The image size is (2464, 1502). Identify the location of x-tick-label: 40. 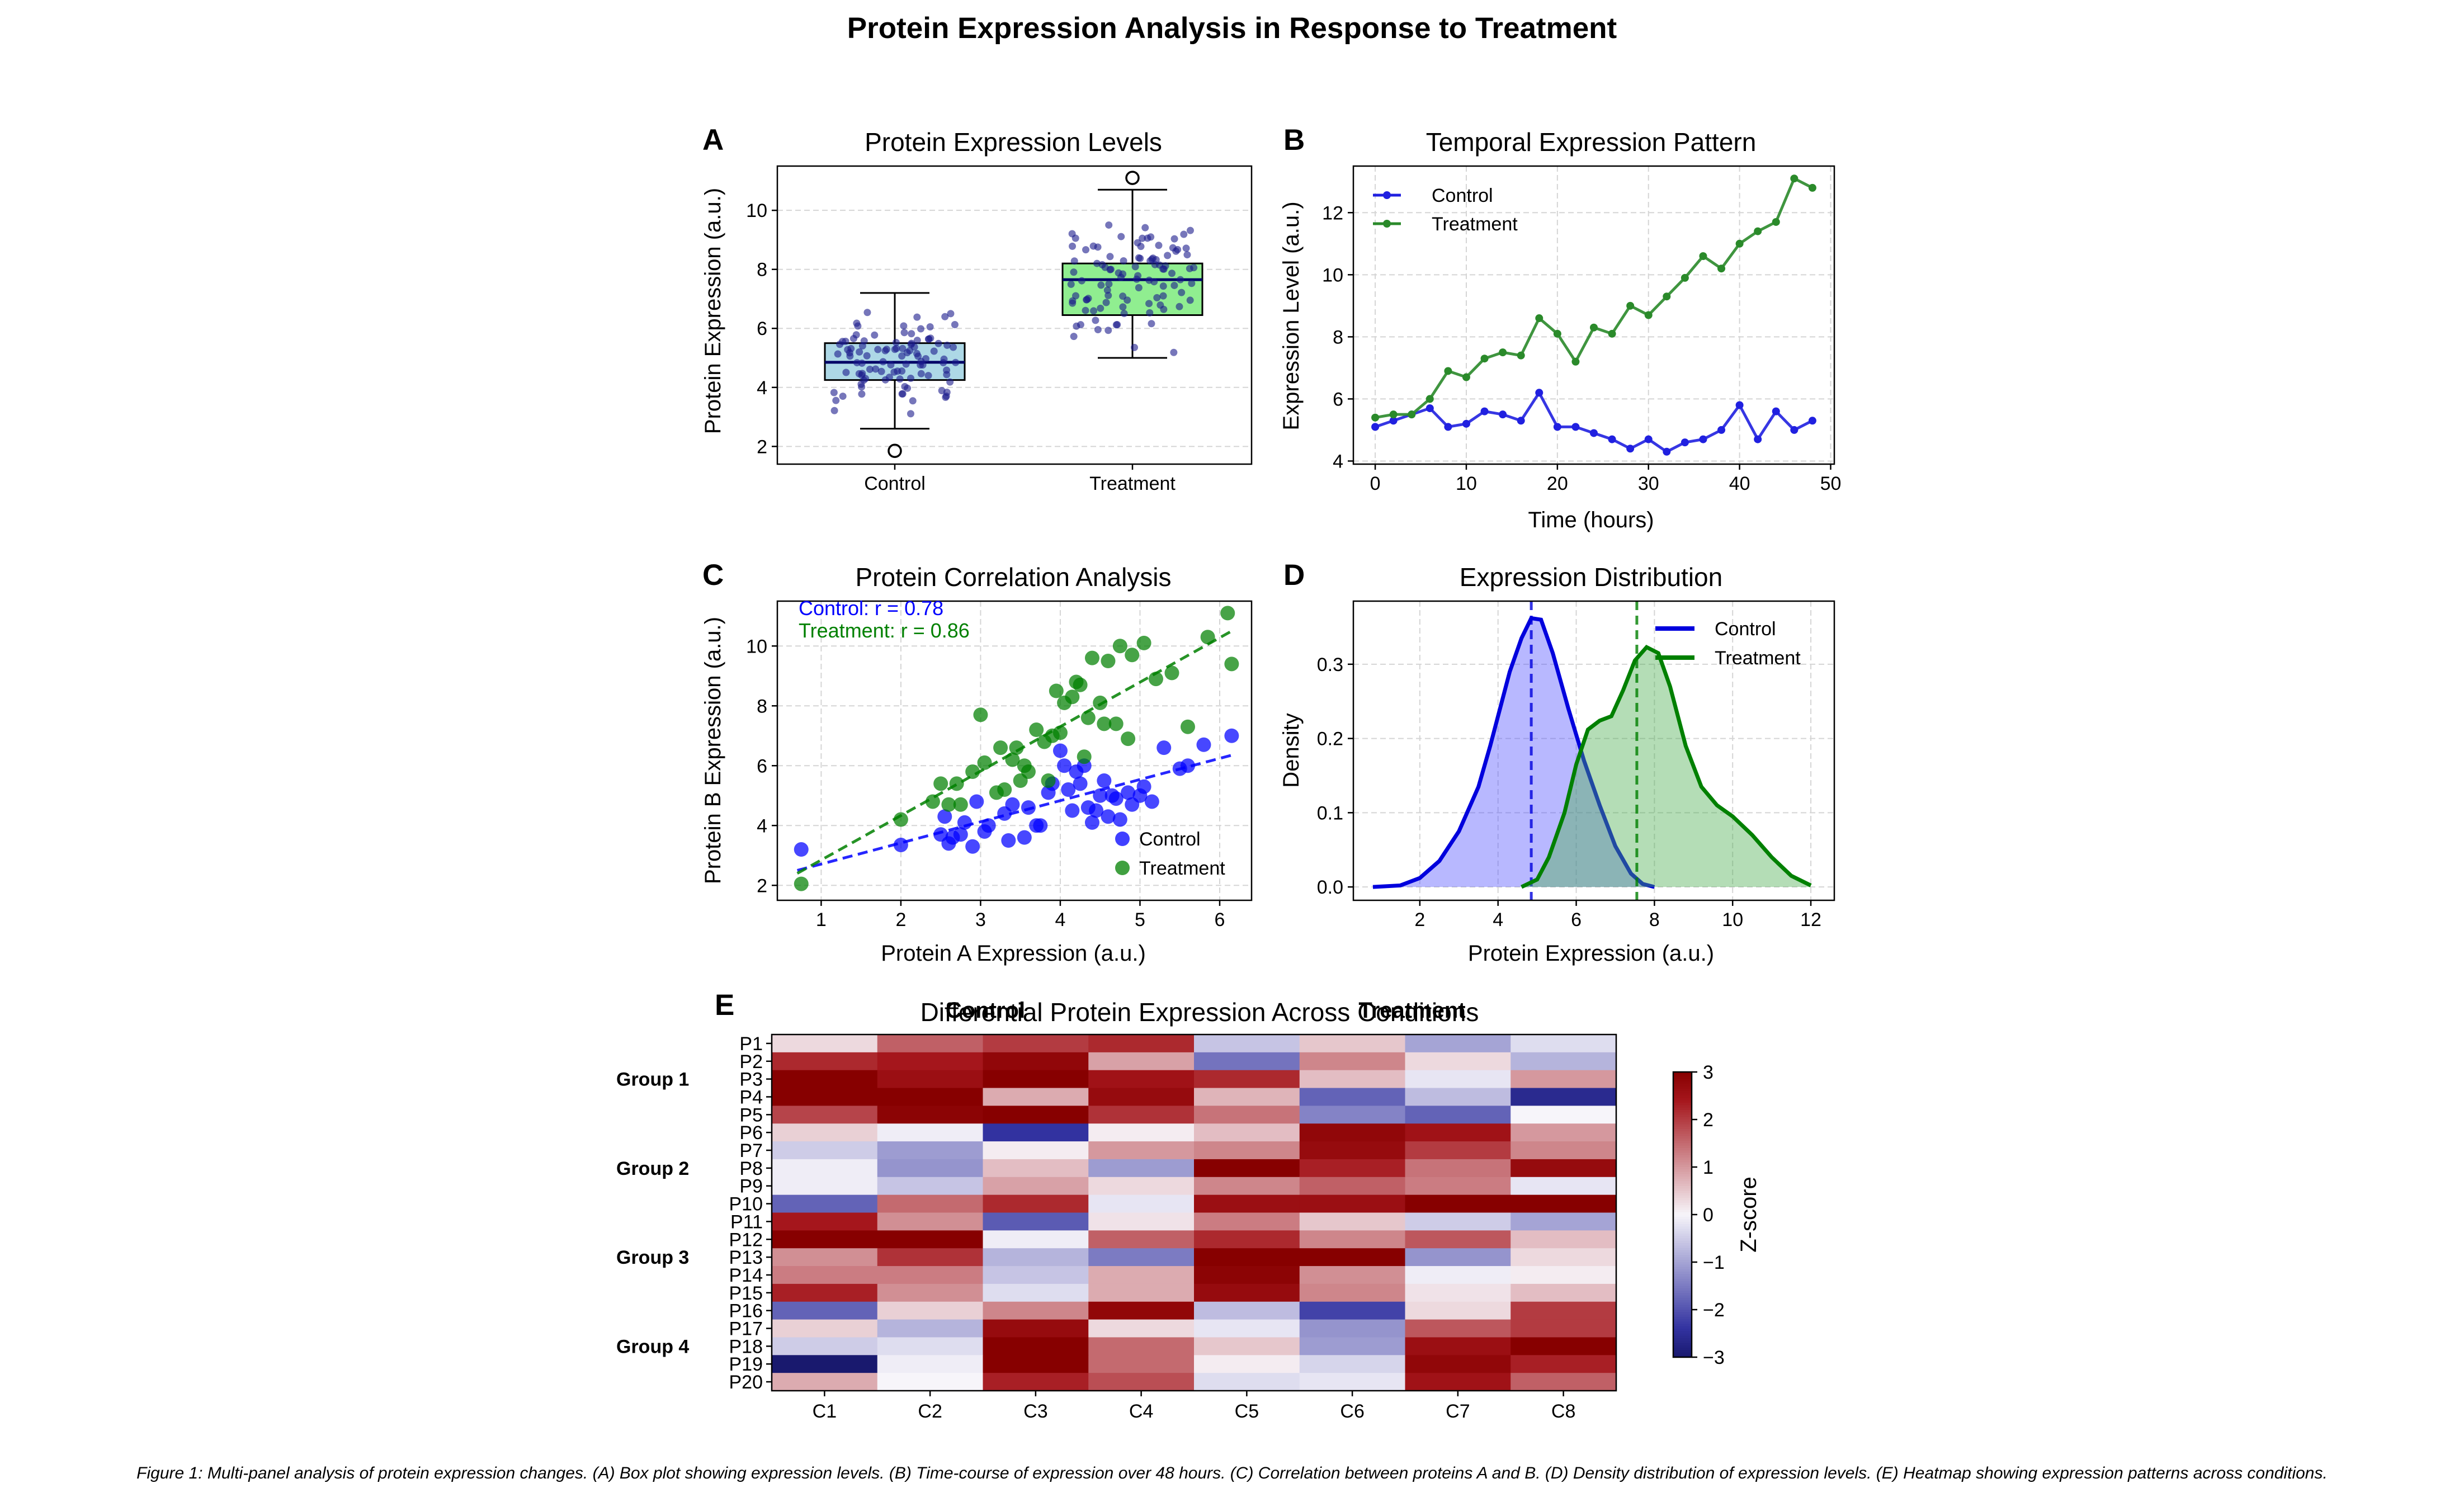
(1740, 483).